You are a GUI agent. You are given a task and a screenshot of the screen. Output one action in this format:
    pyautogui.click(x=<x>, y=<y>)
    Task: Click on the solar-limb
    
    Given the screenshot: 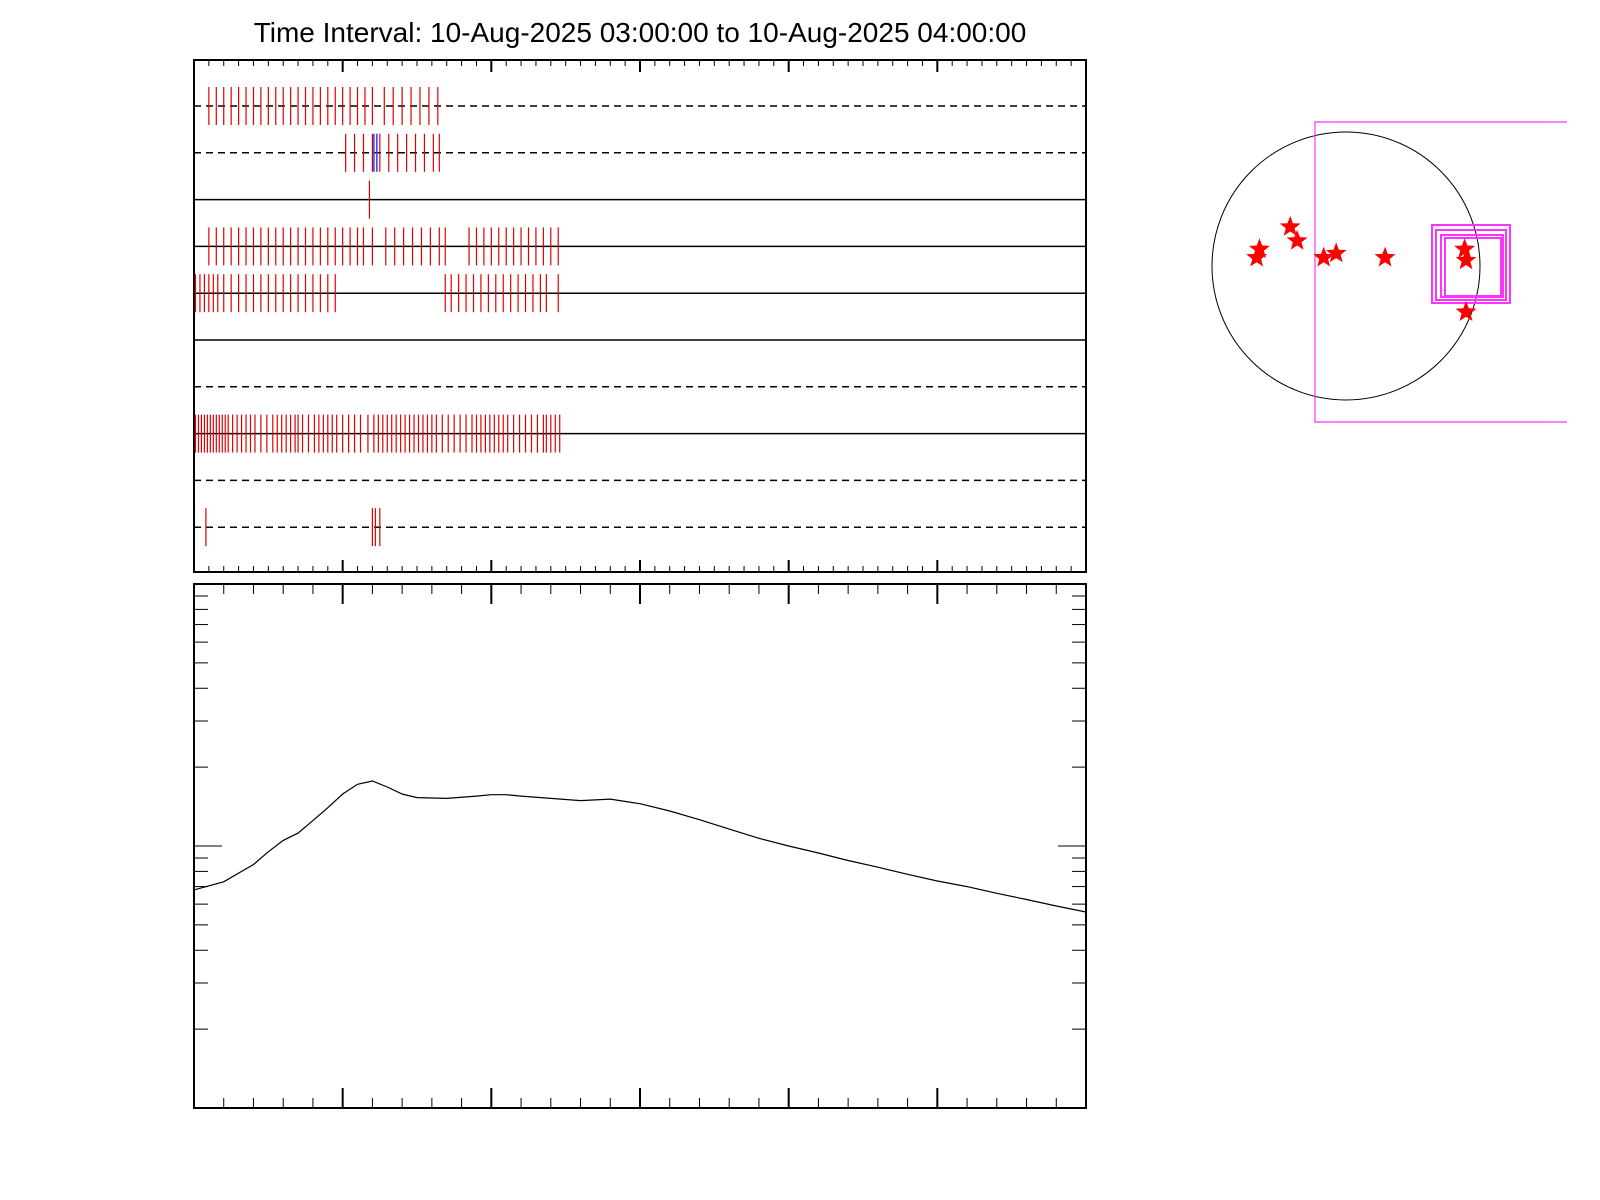 What is the action you would take?
    pyautogui.click(x=1346, y=266)
    